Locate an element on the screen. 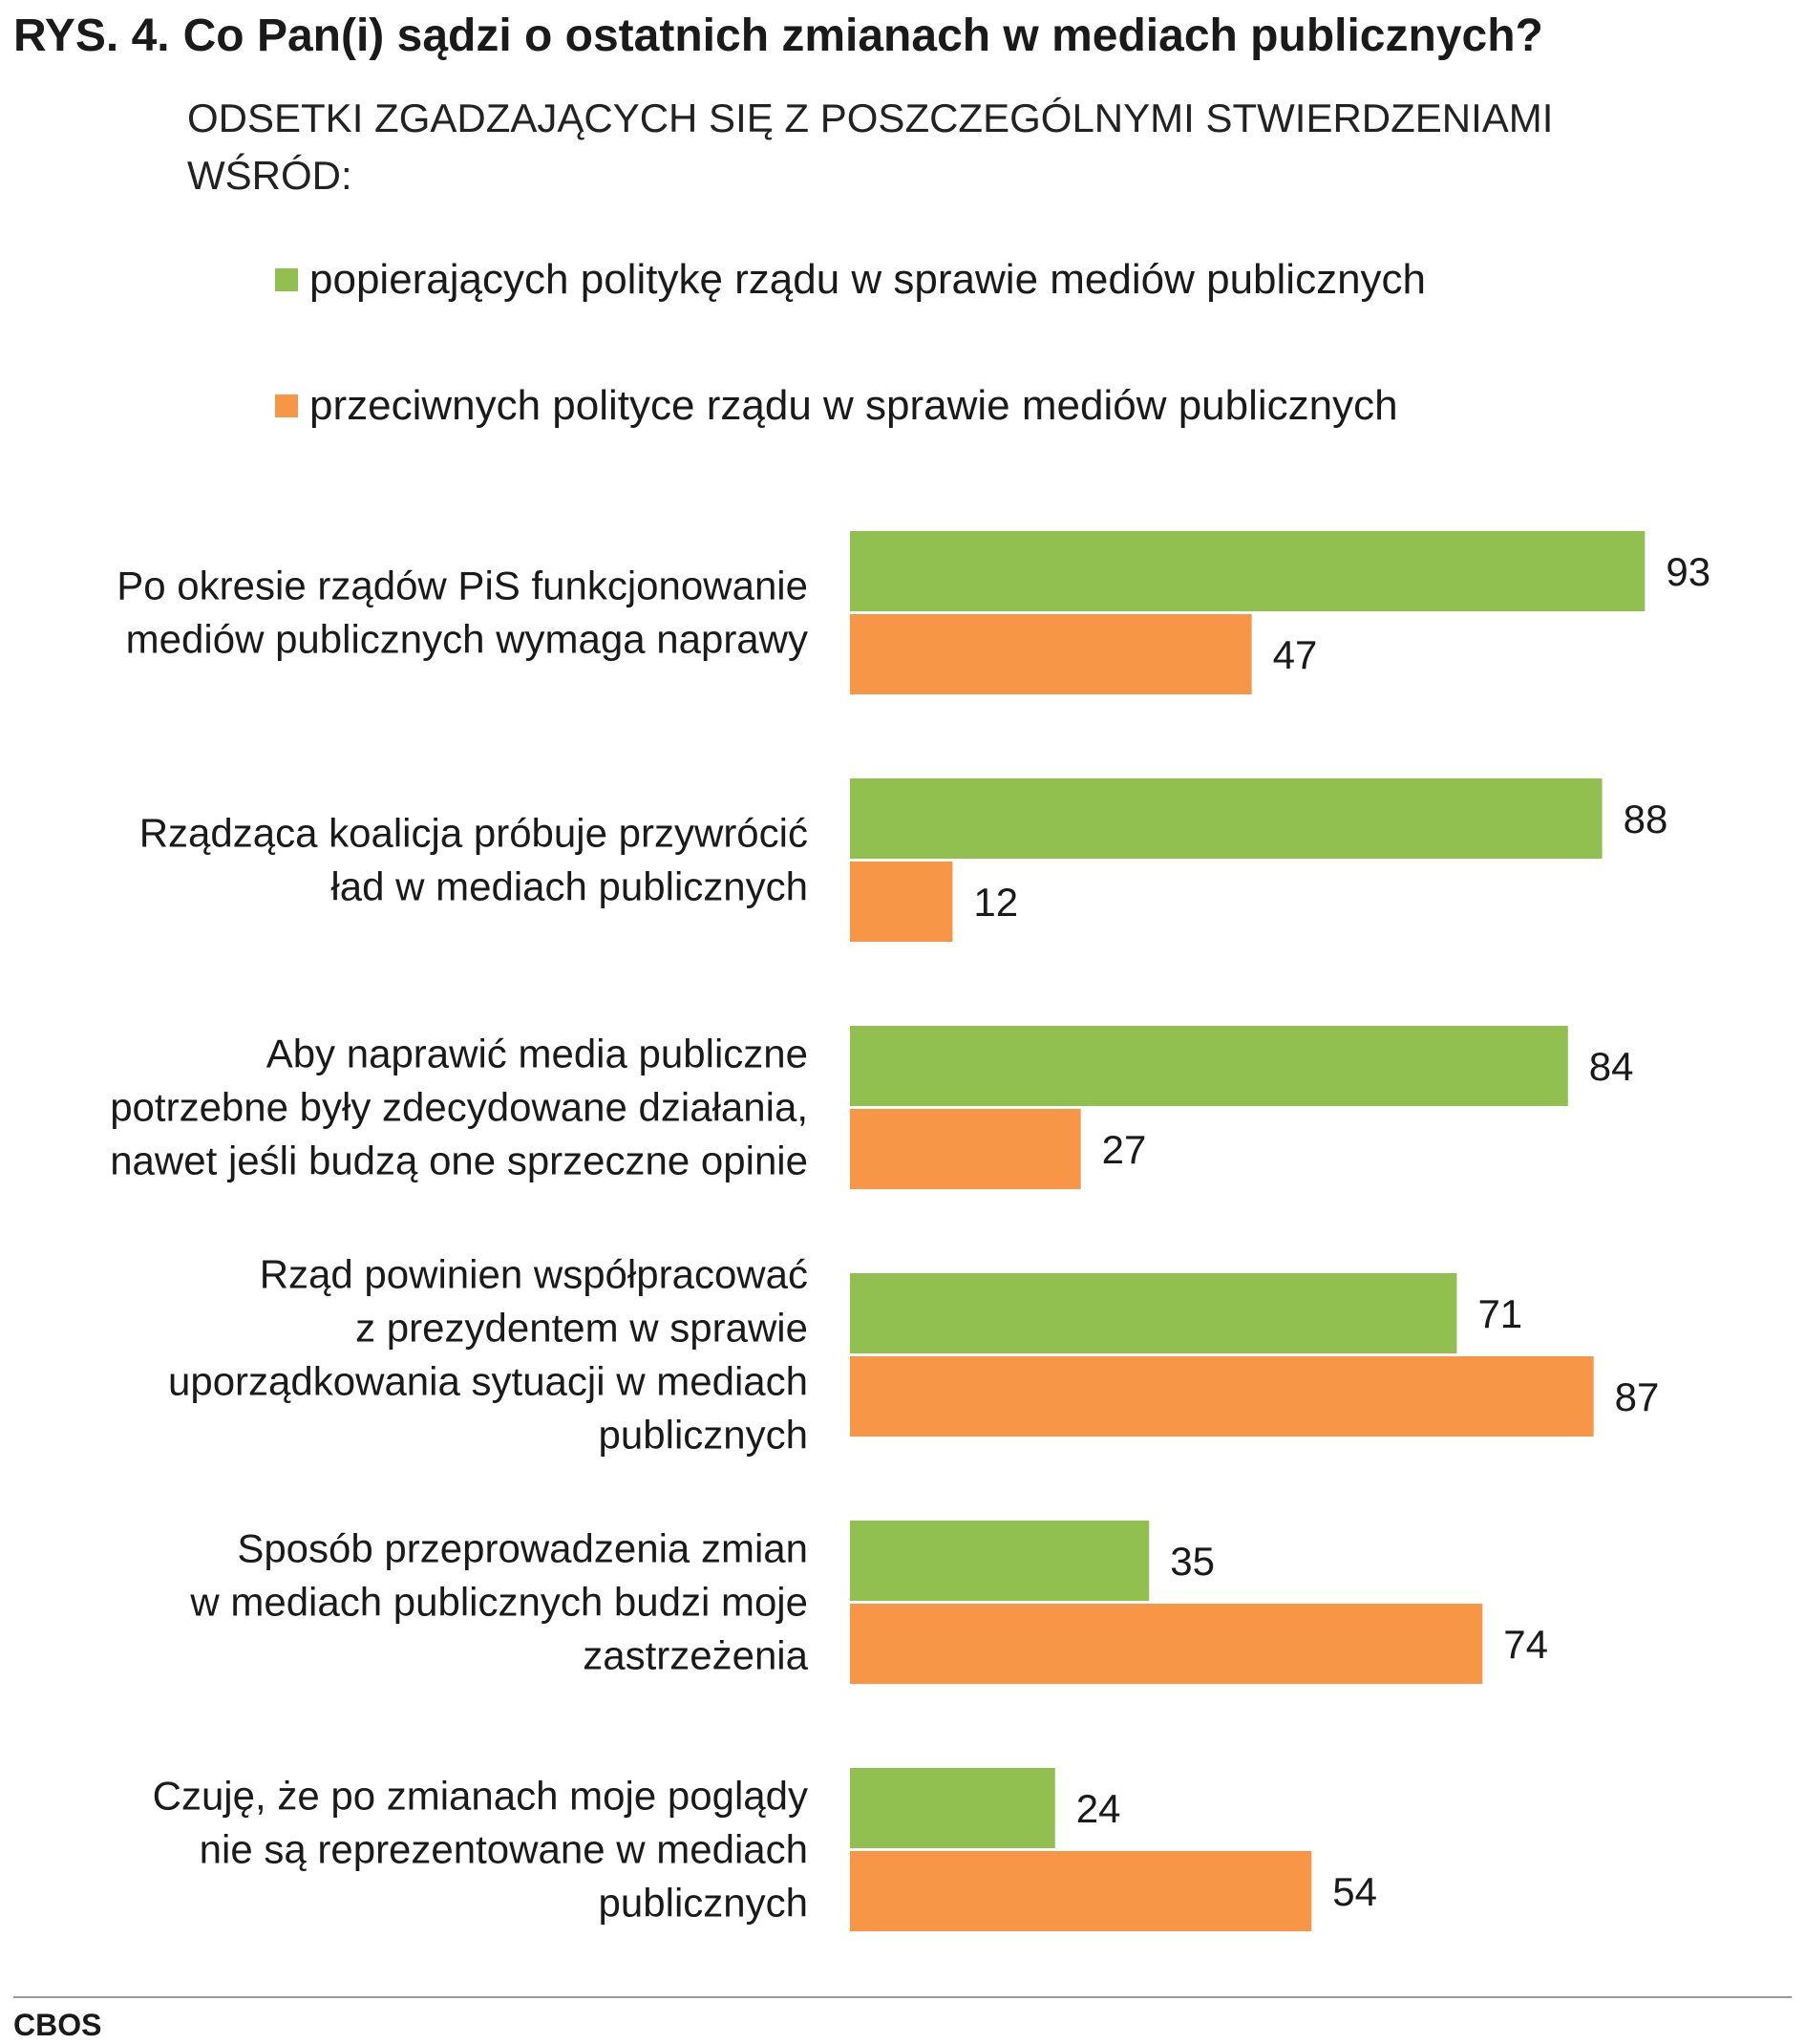 The image size is (1805, 2044). category-label-line: Czuję, że po zmianach moje poglądy is located at coordinates (480, 1796).